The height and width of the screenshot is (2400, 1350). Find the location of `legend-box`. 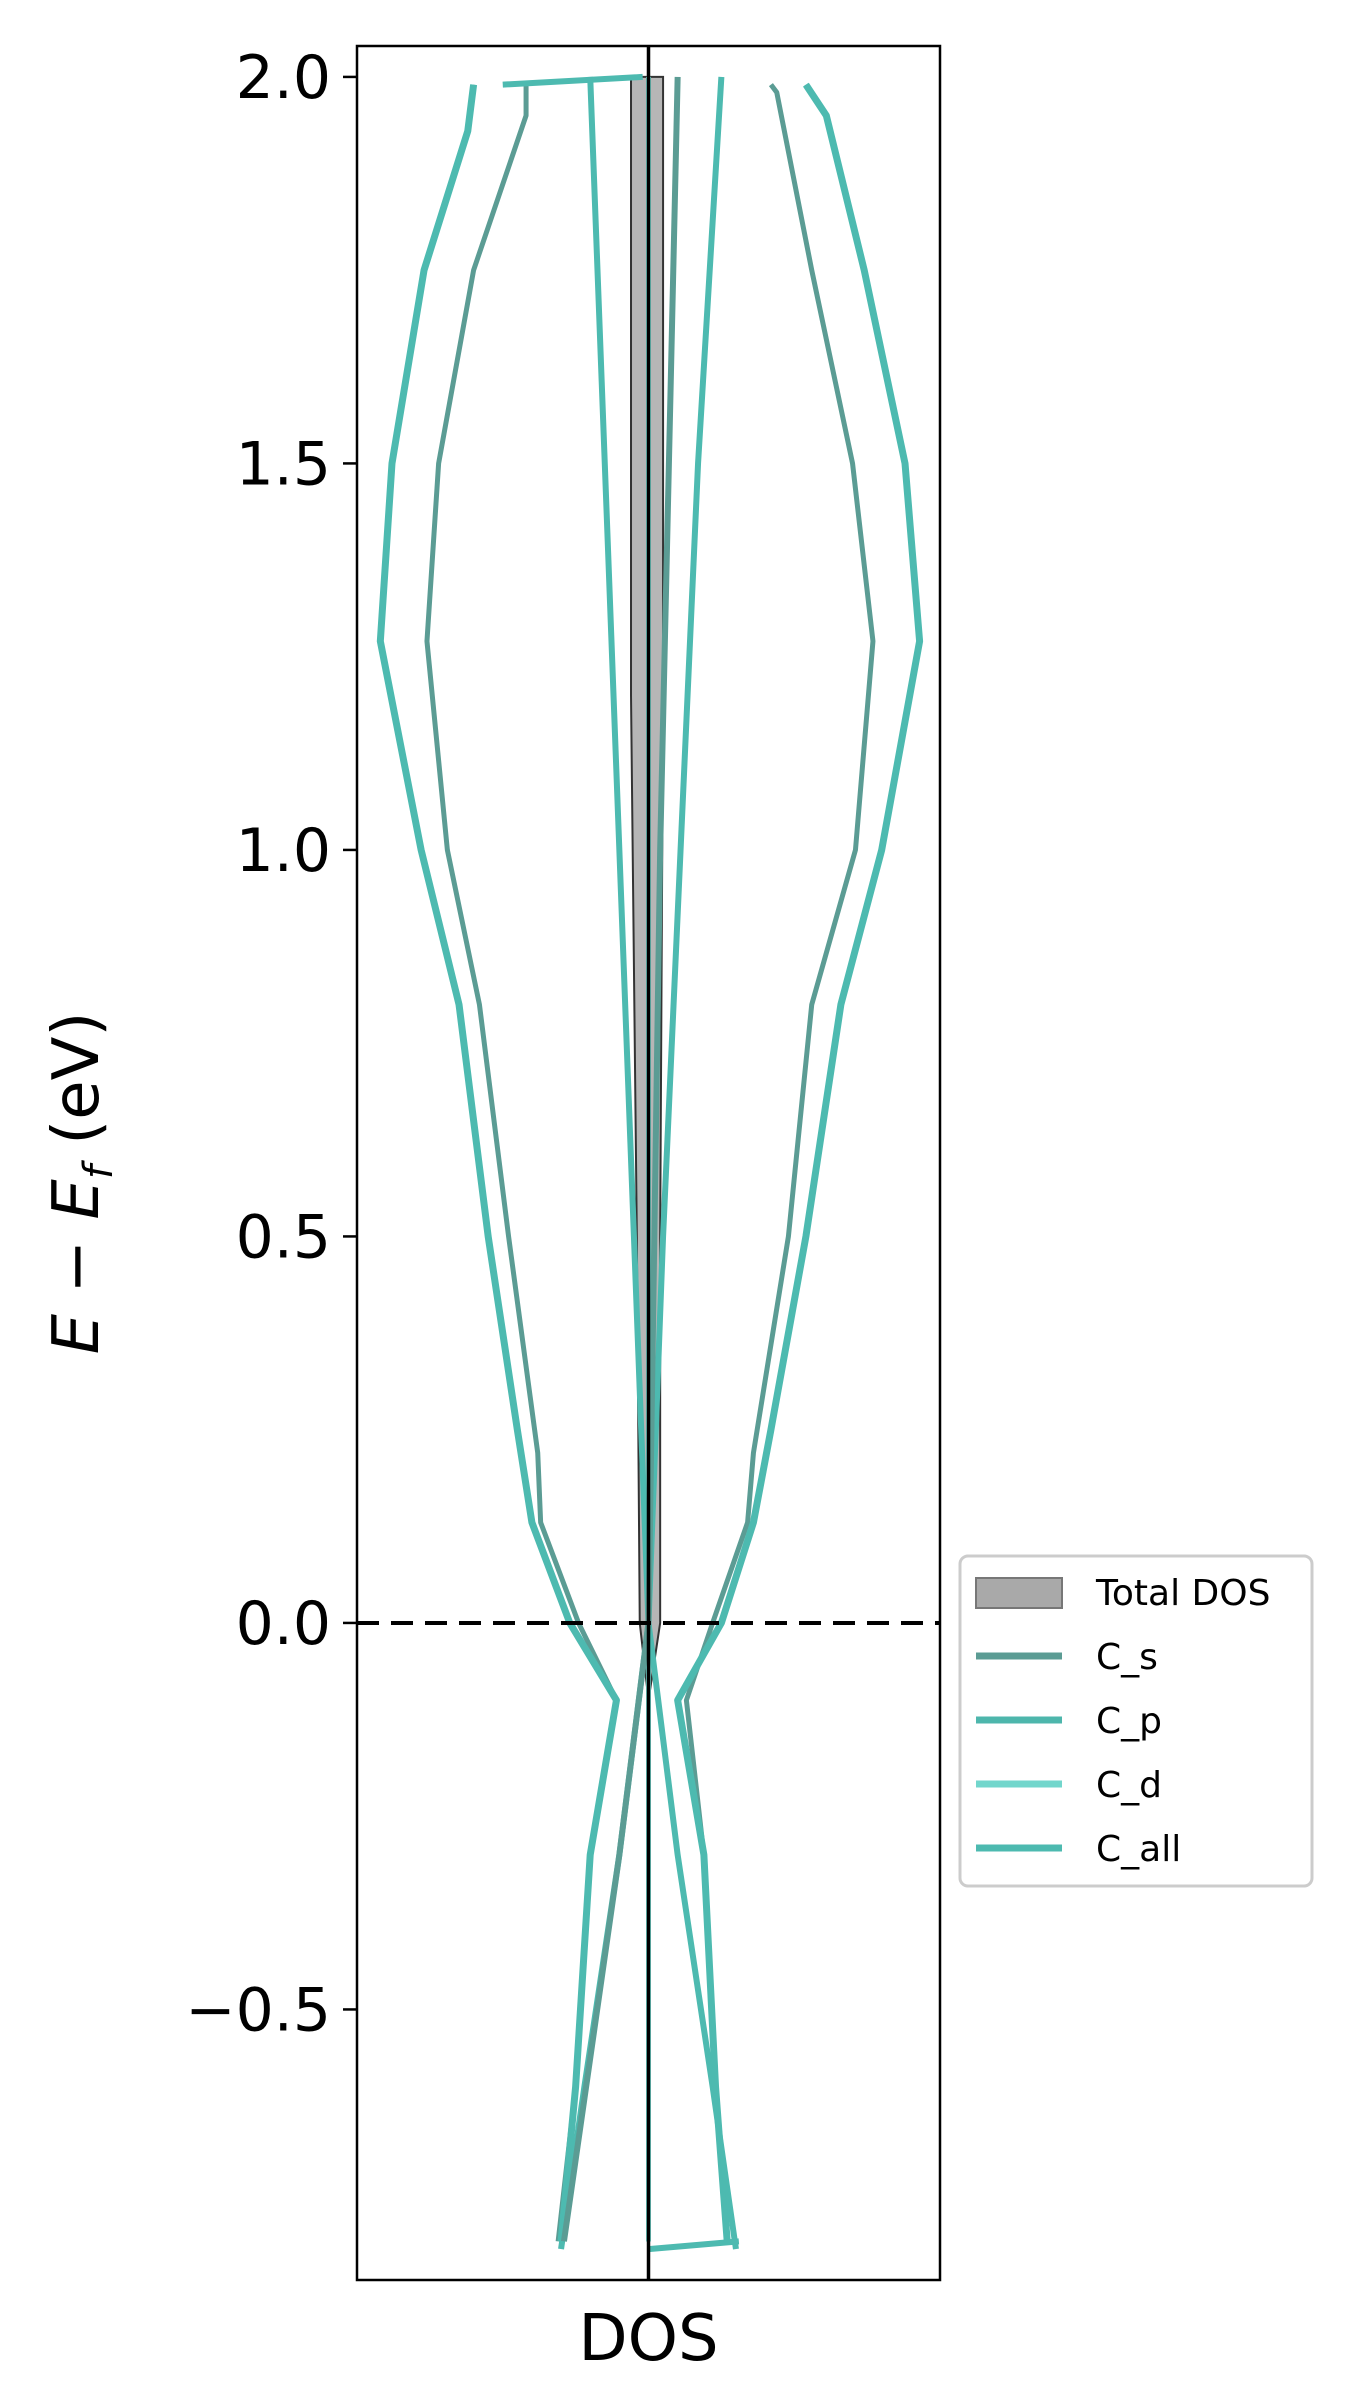

legend-box is located at coordinates (1136, 1721).